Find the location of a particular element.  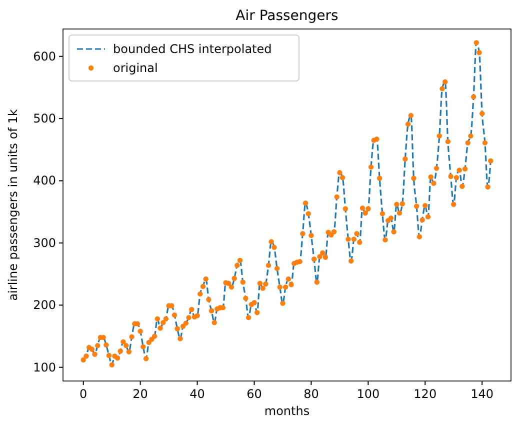

legend-label: original is located at coordinates (135, 68).